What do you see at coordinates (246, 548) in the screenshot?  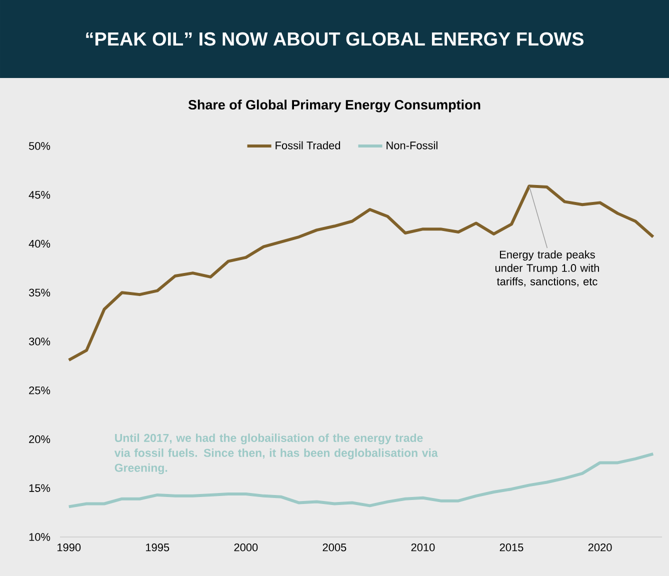 I see `x-tick-label: 2000` at bounding box center [246, 548].